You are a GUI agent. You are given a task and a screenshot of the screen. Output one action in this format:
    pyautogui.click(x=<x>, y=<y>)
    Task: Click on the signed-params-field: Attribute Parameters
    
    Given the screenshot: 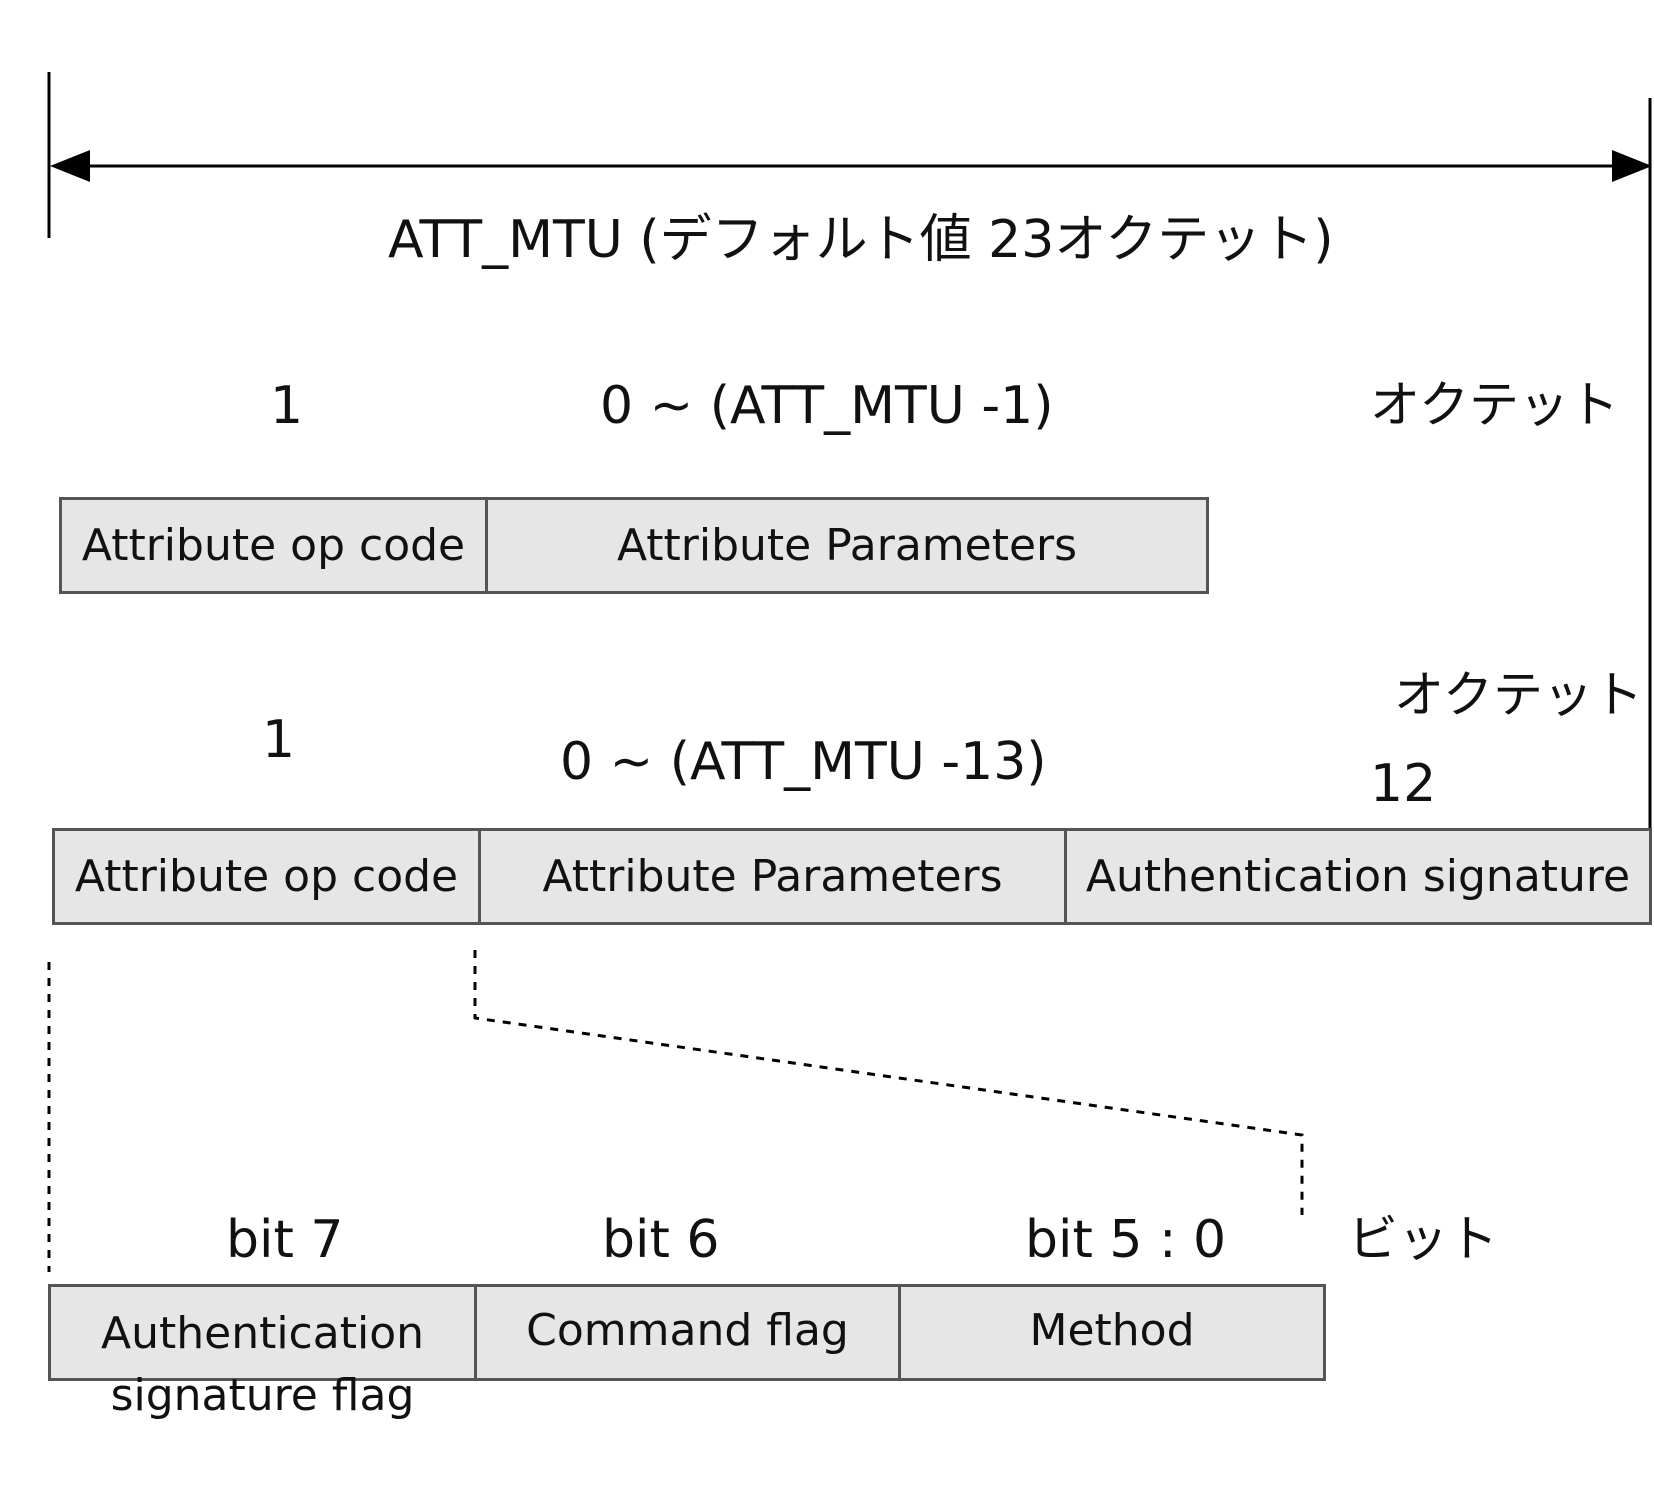 What is the action you would take?
    pyautogui.click(x=772, y=876)
    